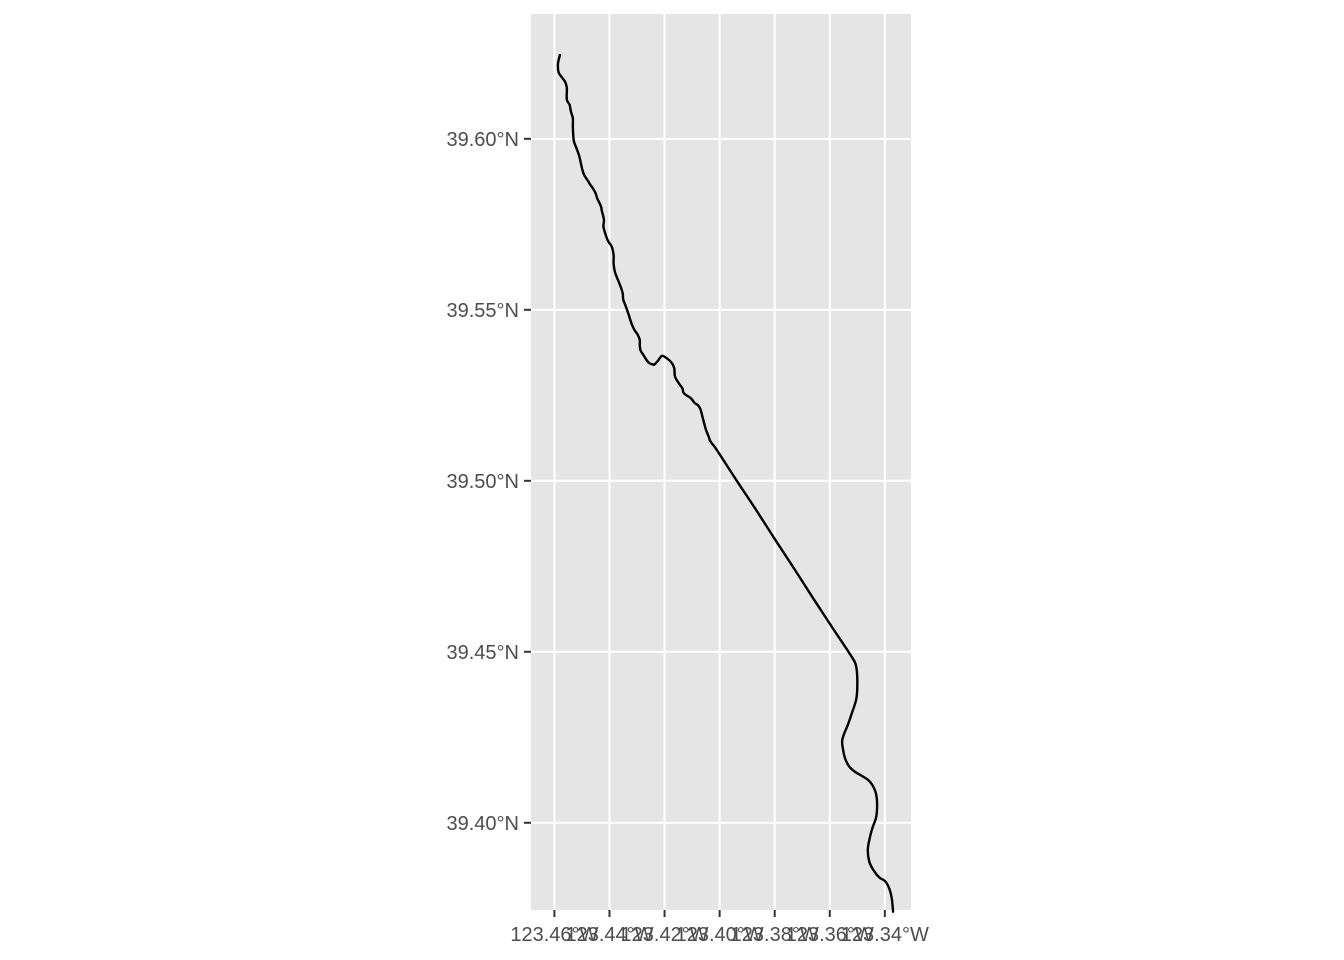 Image resolution: width=1344 pixels, height=960 pixels. I want to click on x-tick-label: 123.42°W, so click(665, 935).